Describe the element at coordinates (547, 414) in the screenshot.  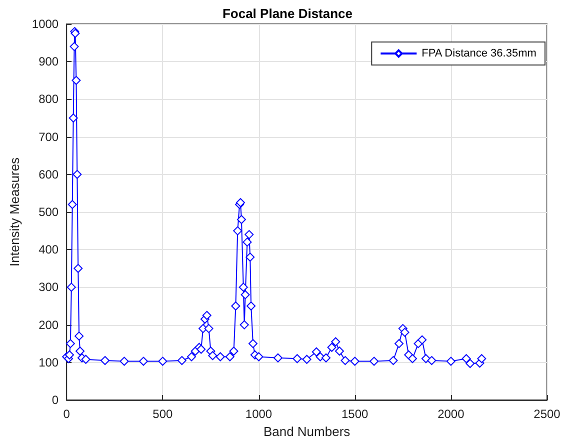
I see `x-tick-label: 2500` at that location.